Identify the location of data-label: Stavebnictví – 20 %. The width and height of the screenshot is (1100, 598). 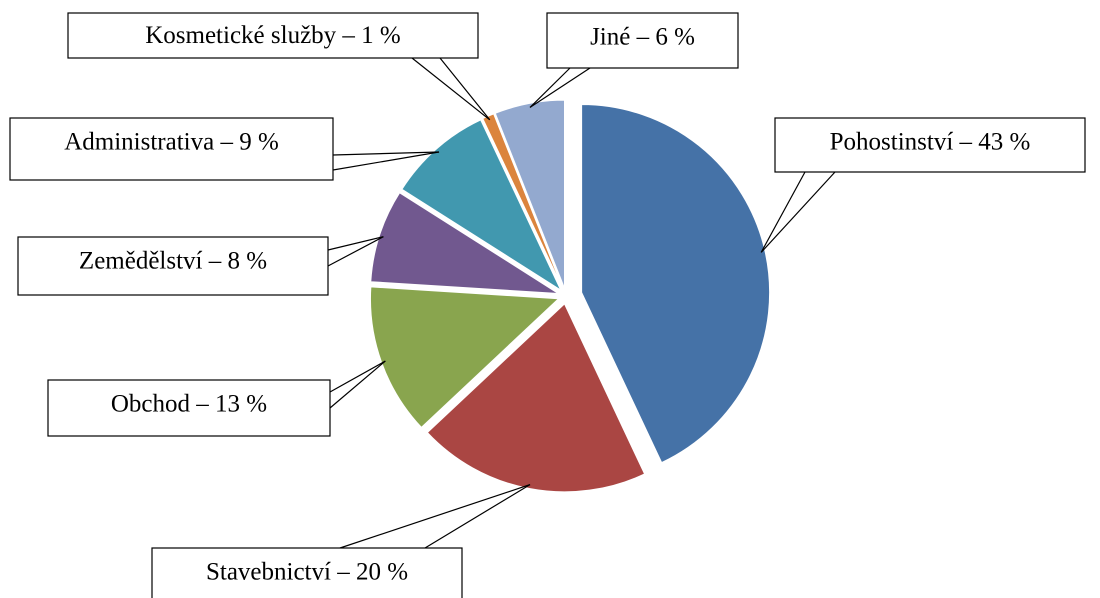
(307, 572).